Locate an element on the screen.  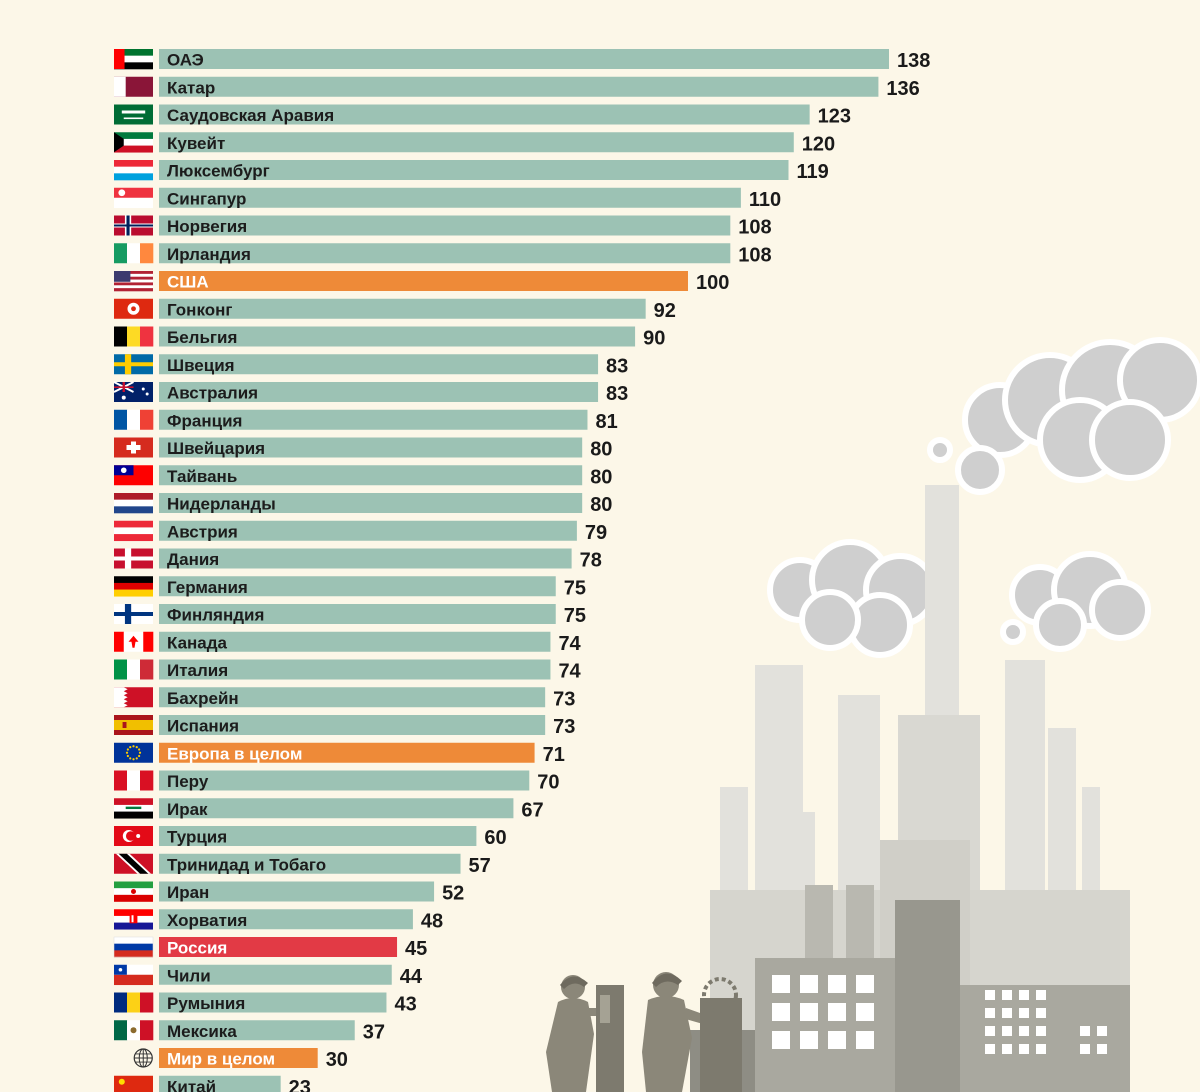
bar-category-label: Иран is located at coordinates (188, 892).